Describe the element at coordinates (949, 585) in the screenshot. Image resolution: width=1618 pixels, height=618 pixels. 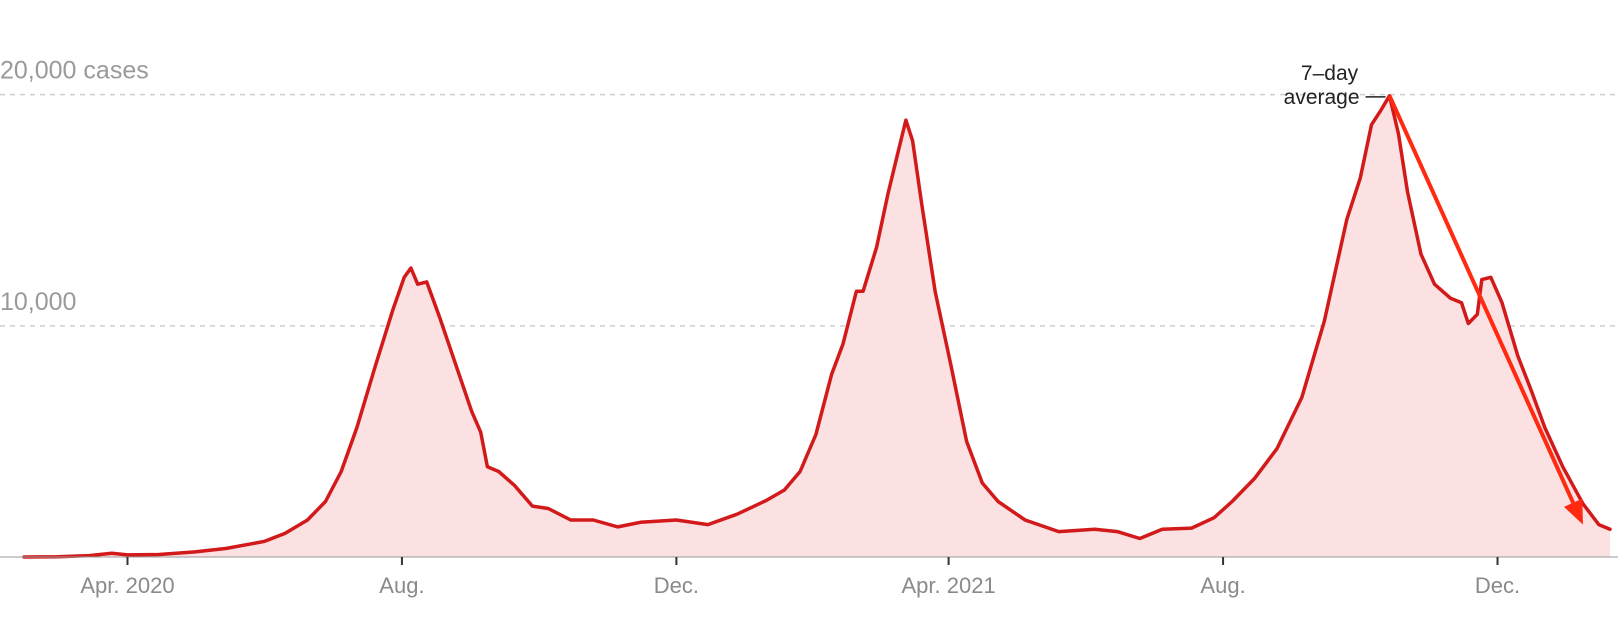
I see `x-tick-label-3: Apr. 2021` at that location.